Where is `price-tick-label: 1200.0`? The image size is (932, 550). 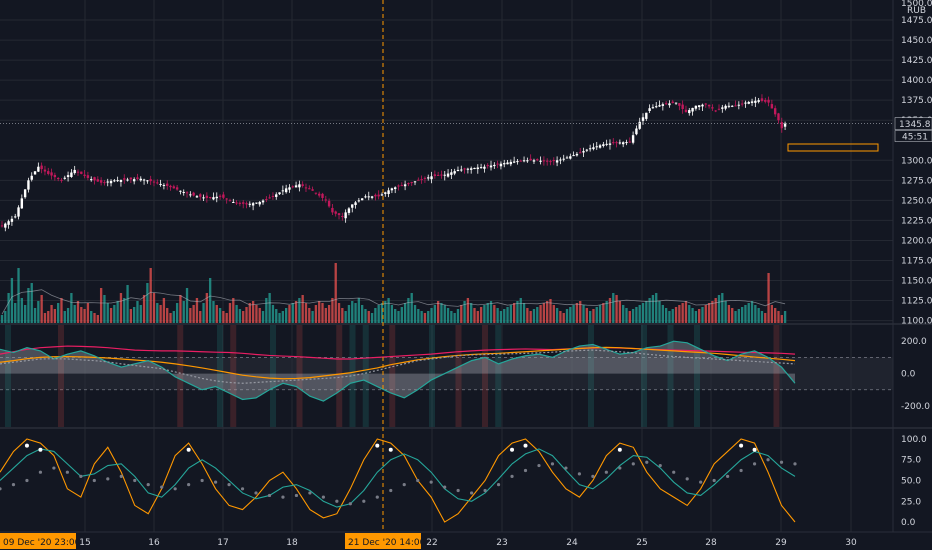
price-tick-label: 1200.0 is located at coordinates (916, 241).